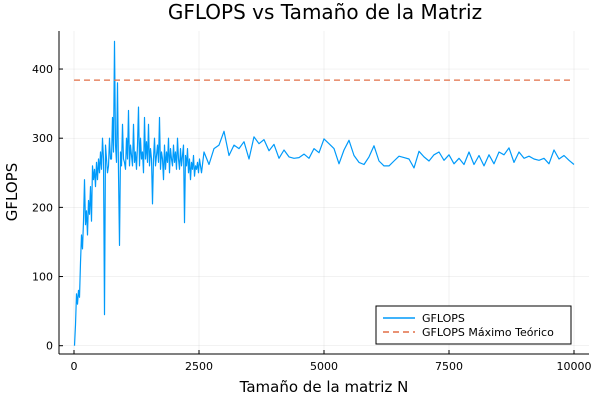 The height and width of the screenshot is (400, 600). I want to click on legend-label-gflops: GFLOPS, so click(443, 318).